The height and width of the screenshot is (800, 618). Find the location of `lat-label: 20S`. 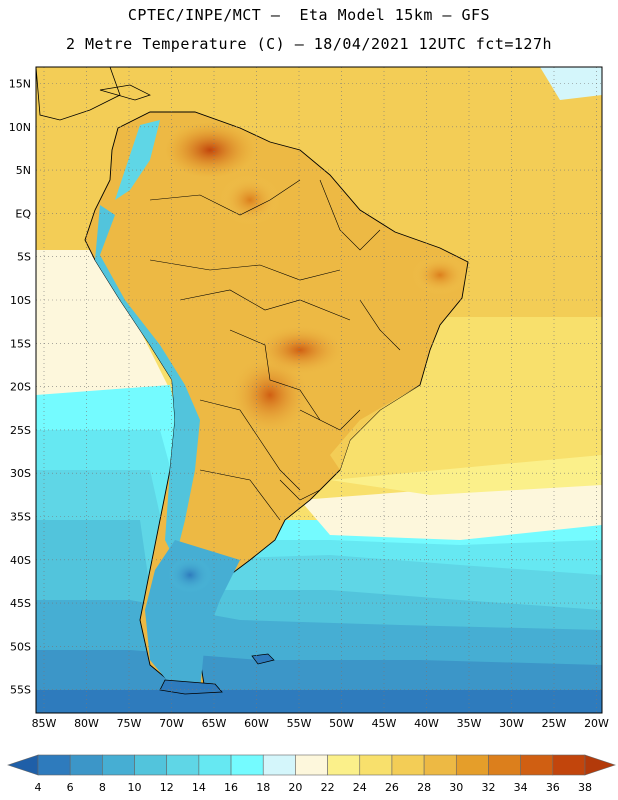

lat-label: 20S is located at coordinates (20, 387).